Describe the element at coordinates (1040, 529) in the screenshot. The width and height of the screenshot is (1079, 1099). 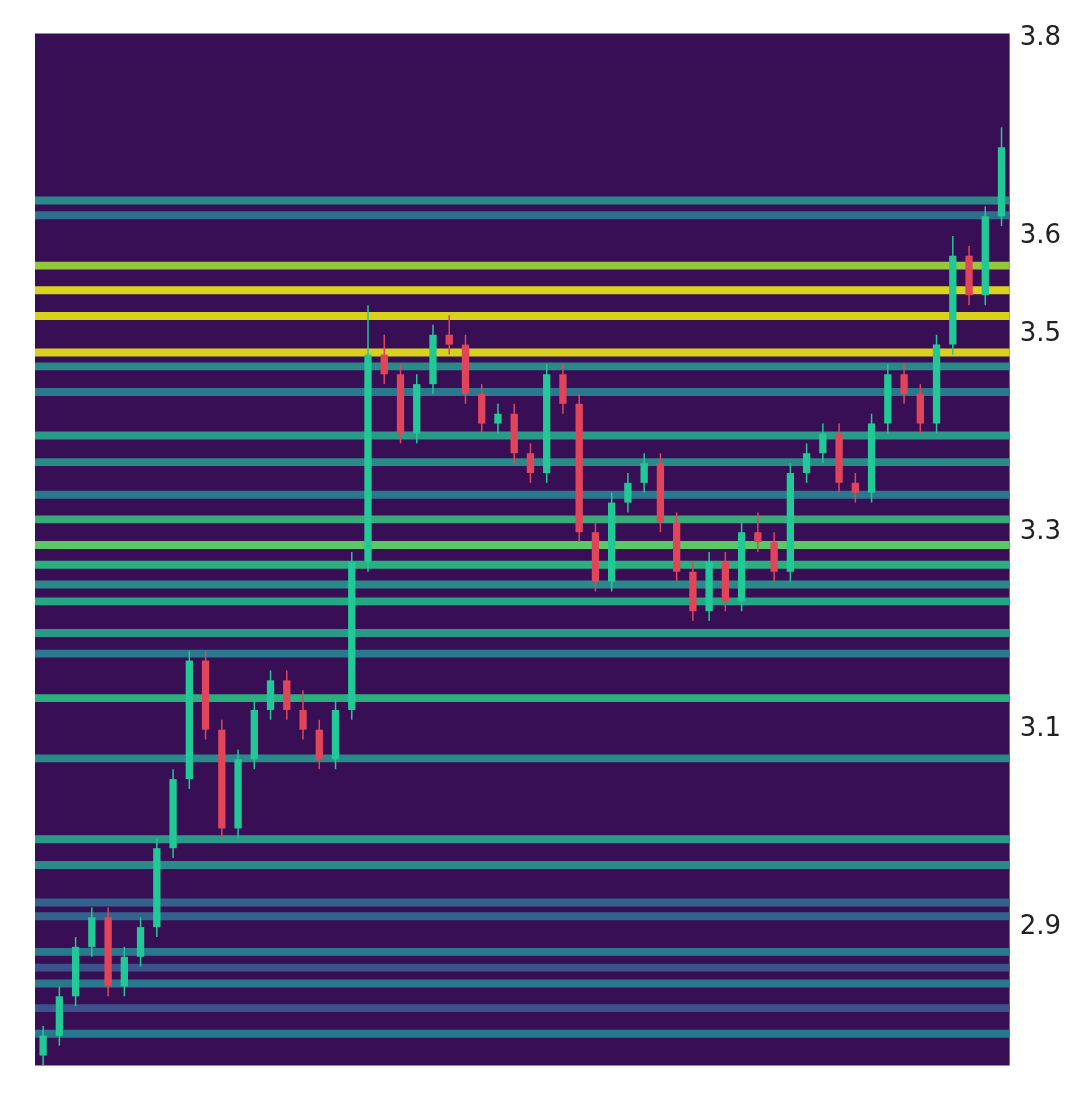
I see `y-tick-label: 3.3` at that location.